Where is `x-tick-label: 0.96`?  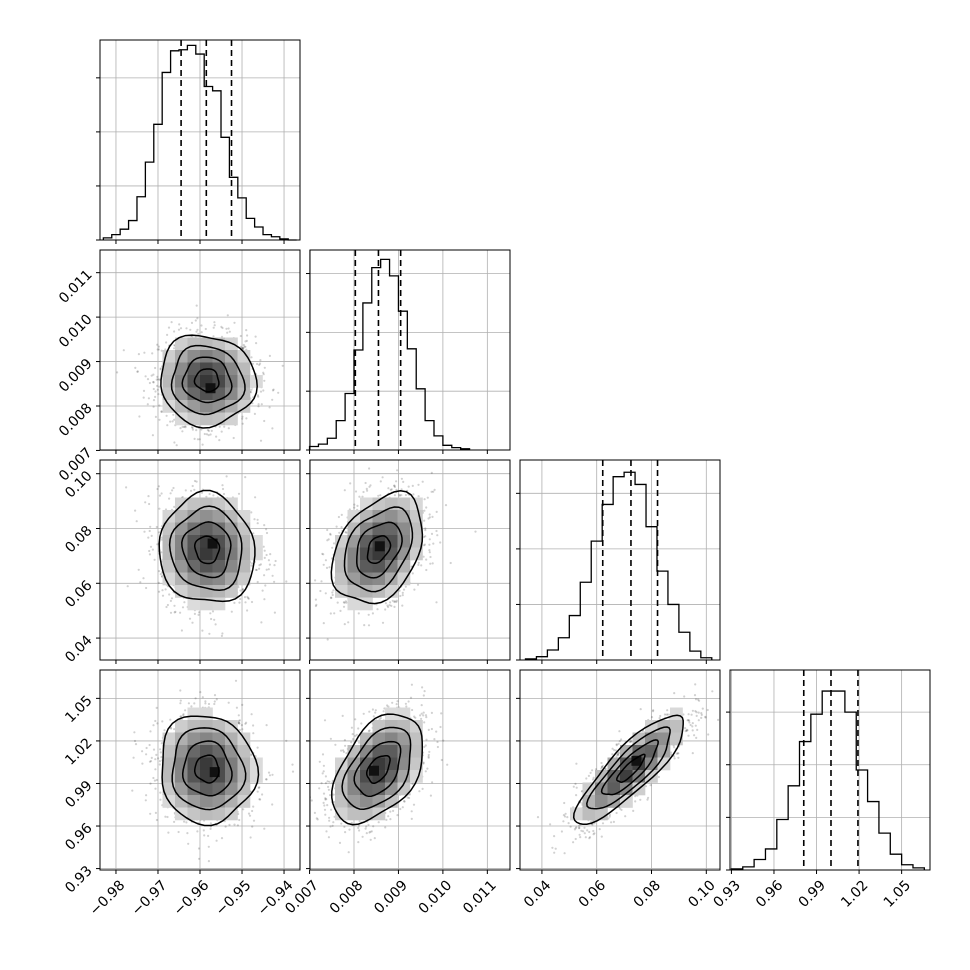
x-tick-label: 0.96 is located at coordinates (769, 893).